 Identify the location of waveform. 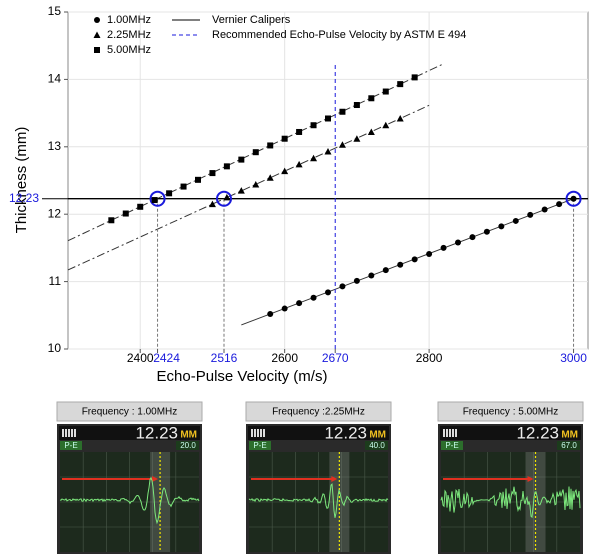
(129, 500).